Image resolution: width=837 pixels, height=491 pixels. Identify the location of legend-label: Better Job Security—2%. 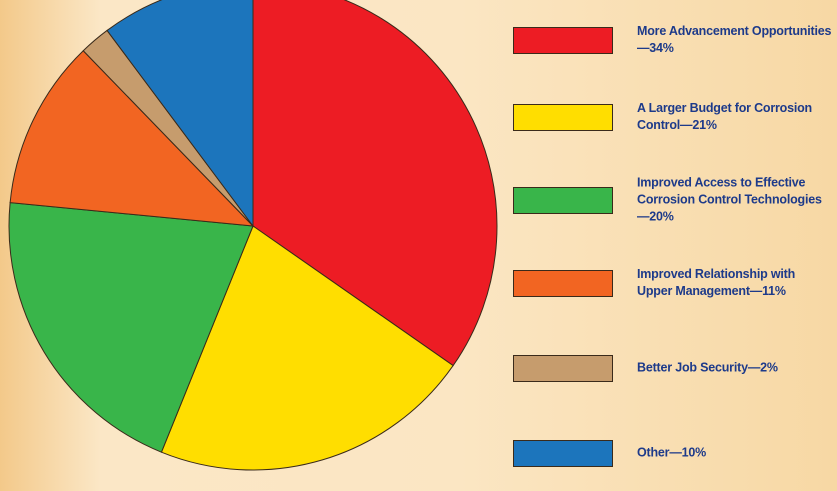
(707, 367).